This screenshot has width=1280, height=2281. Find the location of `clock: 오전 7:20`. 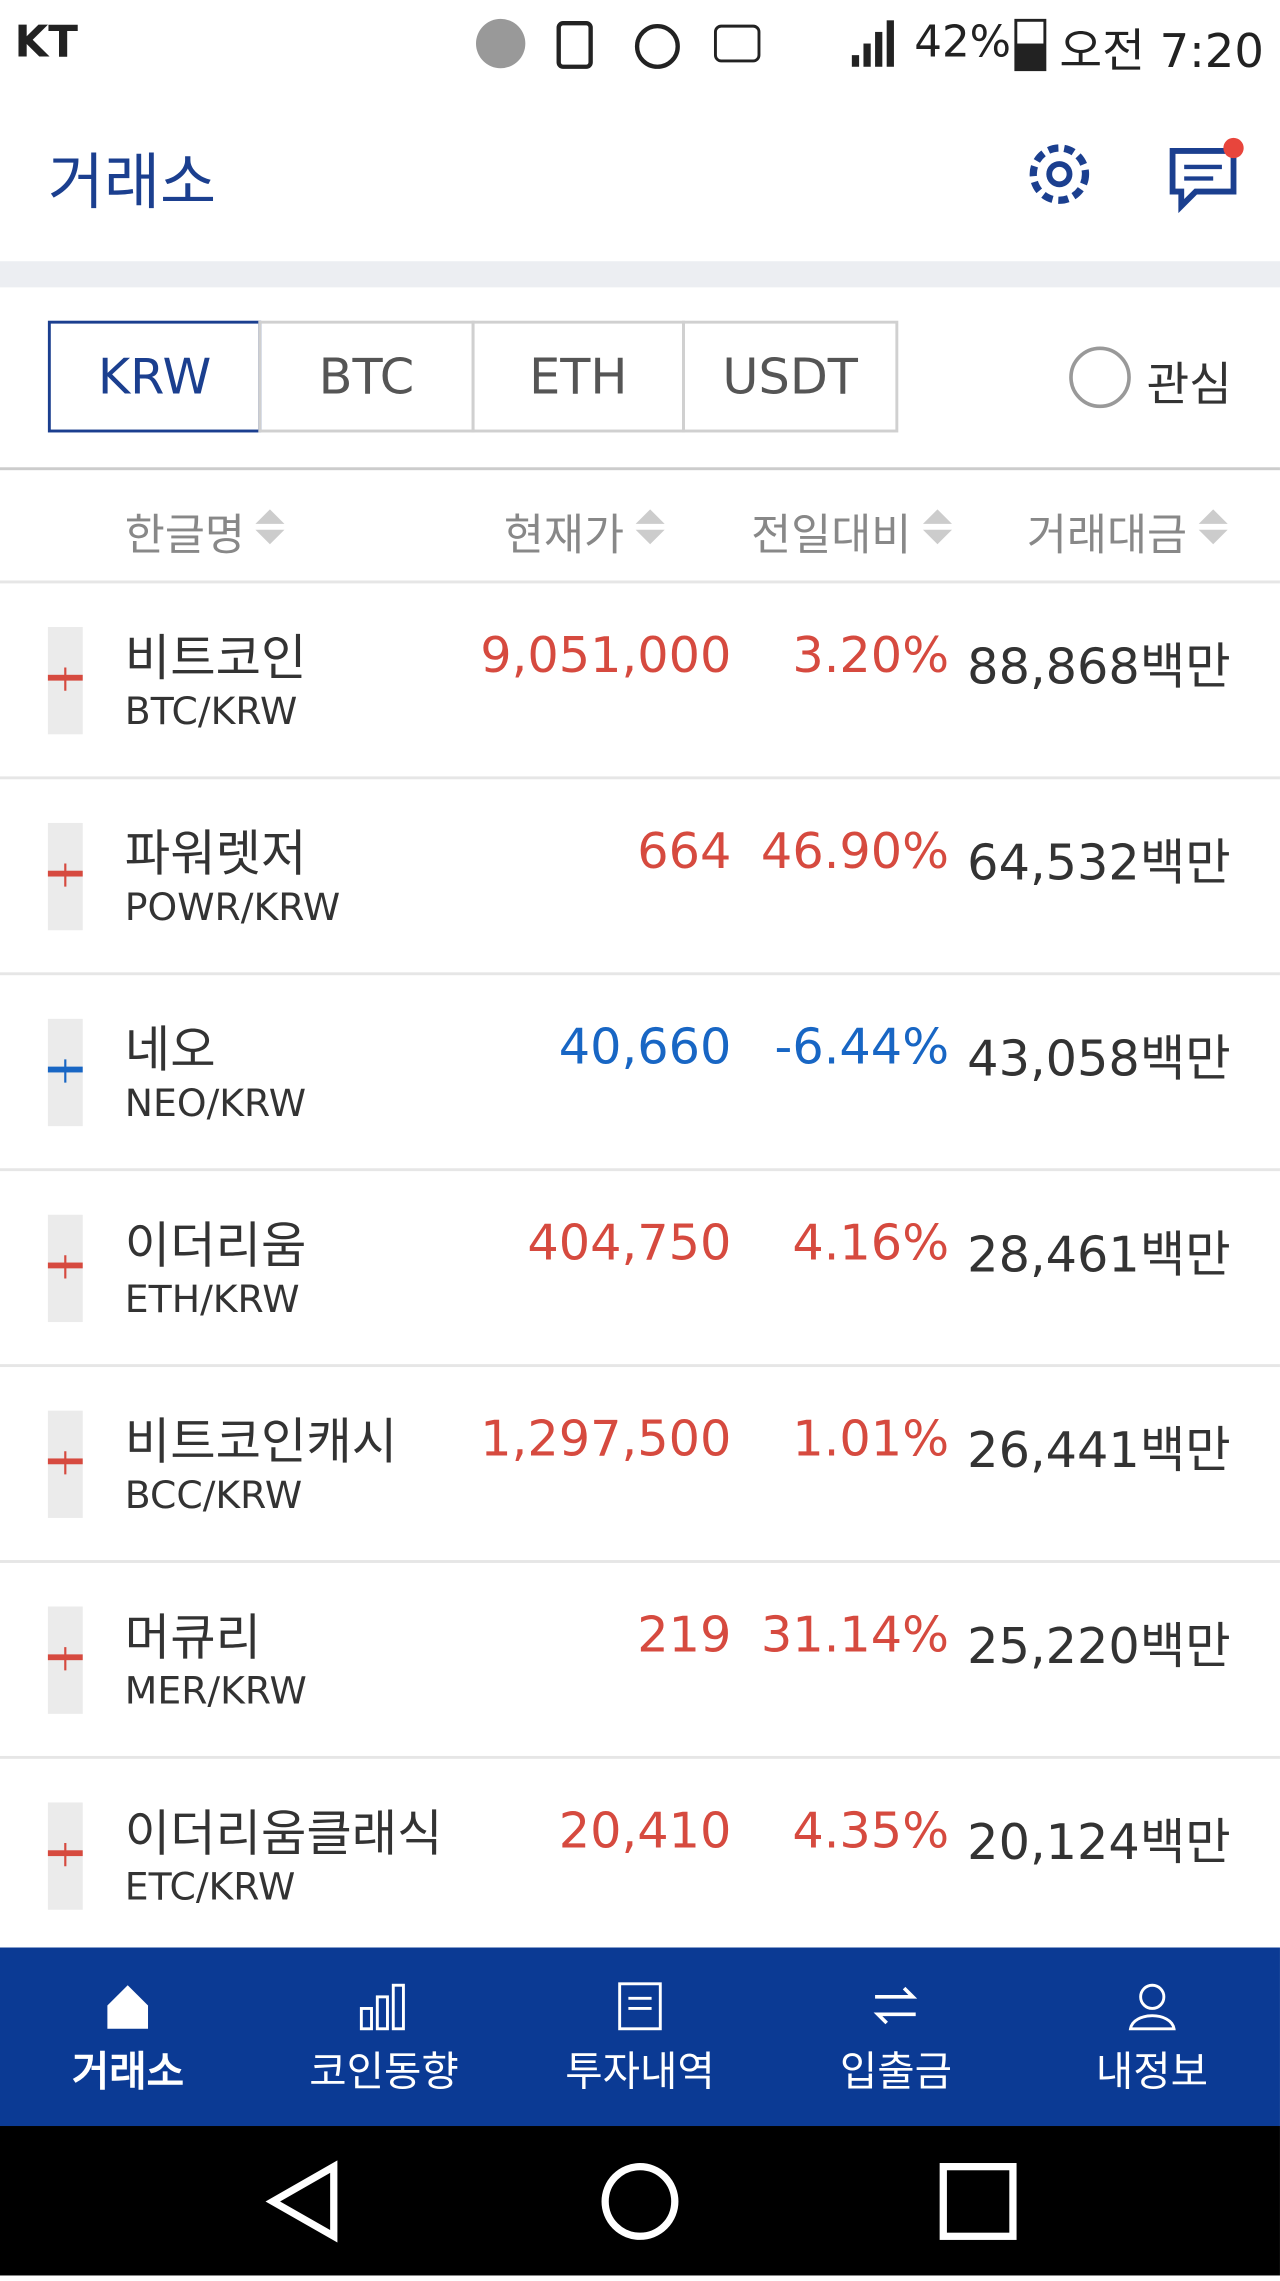

clock: 오전 7:20 is located at coordinates (1161, 51).